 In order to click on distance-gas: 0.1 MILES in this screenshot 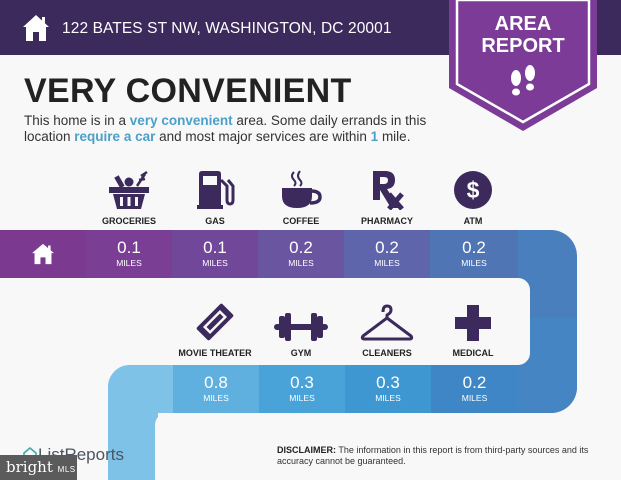, I will do `click(215, 254)`.